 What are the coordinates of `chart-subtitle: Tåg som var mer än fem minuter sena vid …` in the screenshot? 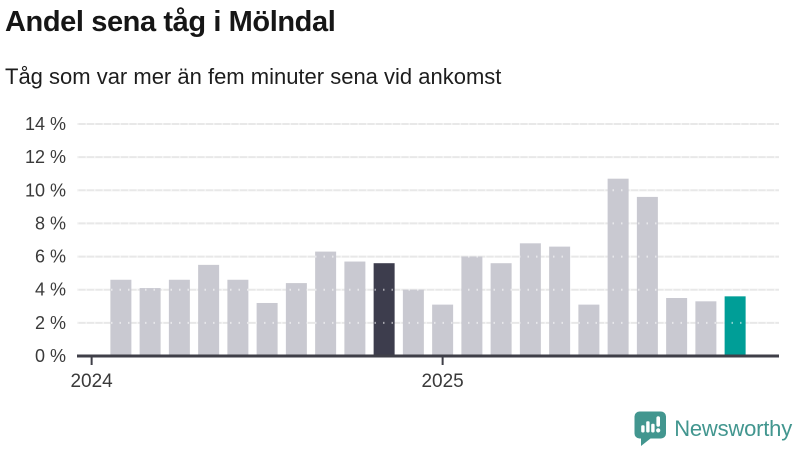 It's located at (253, 76).